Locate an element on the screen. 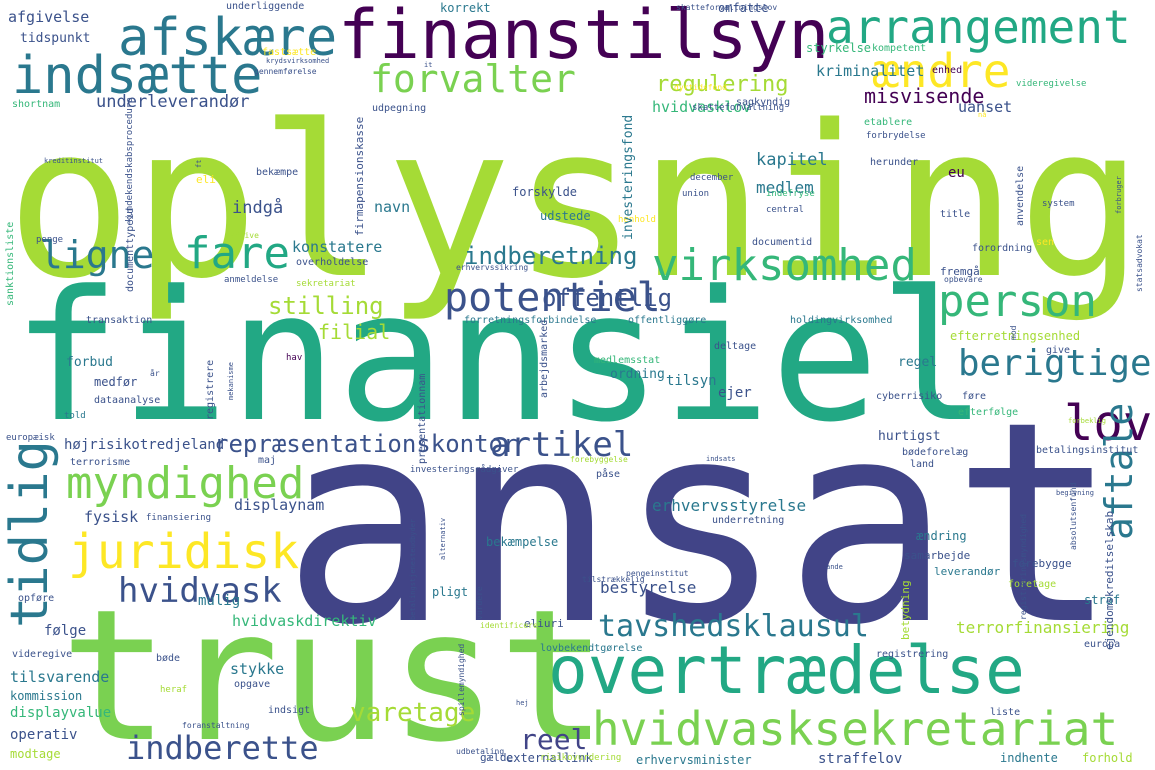 The height and width of the screenshot is (770, 1155). word-underleverandoer: underleverandør is located at coordinates (173, 102).